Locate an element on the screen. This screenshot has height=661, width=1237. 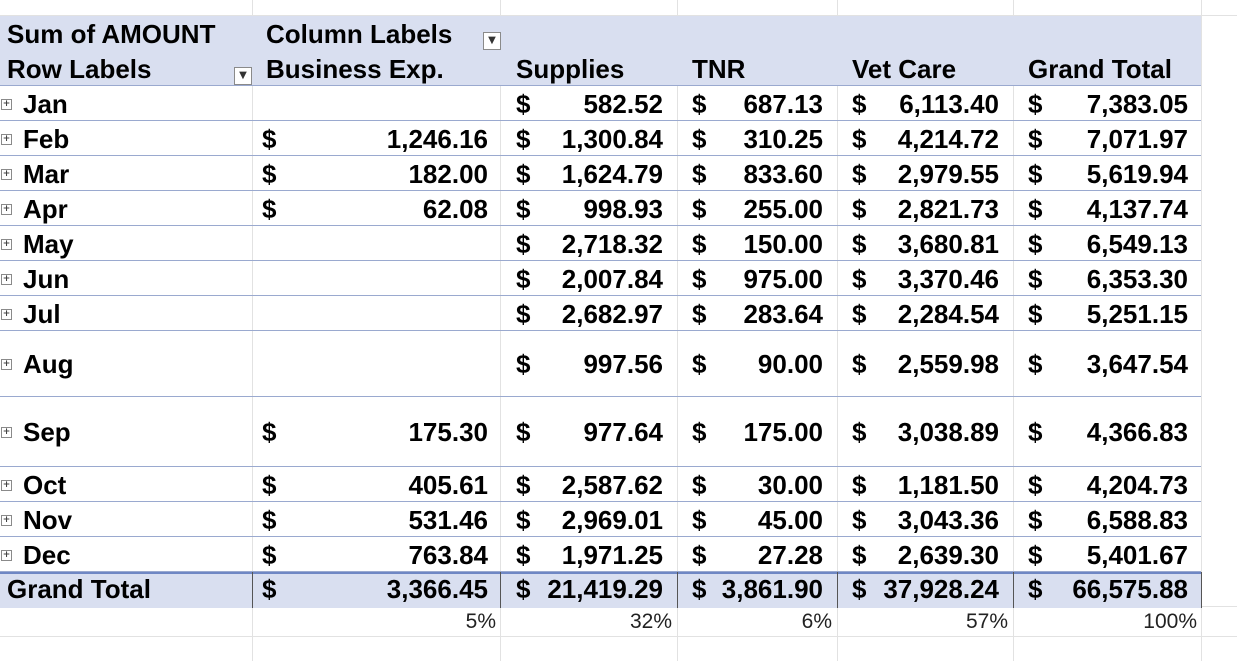
cell-business: 531.46 is located at coordinates (448, 520).